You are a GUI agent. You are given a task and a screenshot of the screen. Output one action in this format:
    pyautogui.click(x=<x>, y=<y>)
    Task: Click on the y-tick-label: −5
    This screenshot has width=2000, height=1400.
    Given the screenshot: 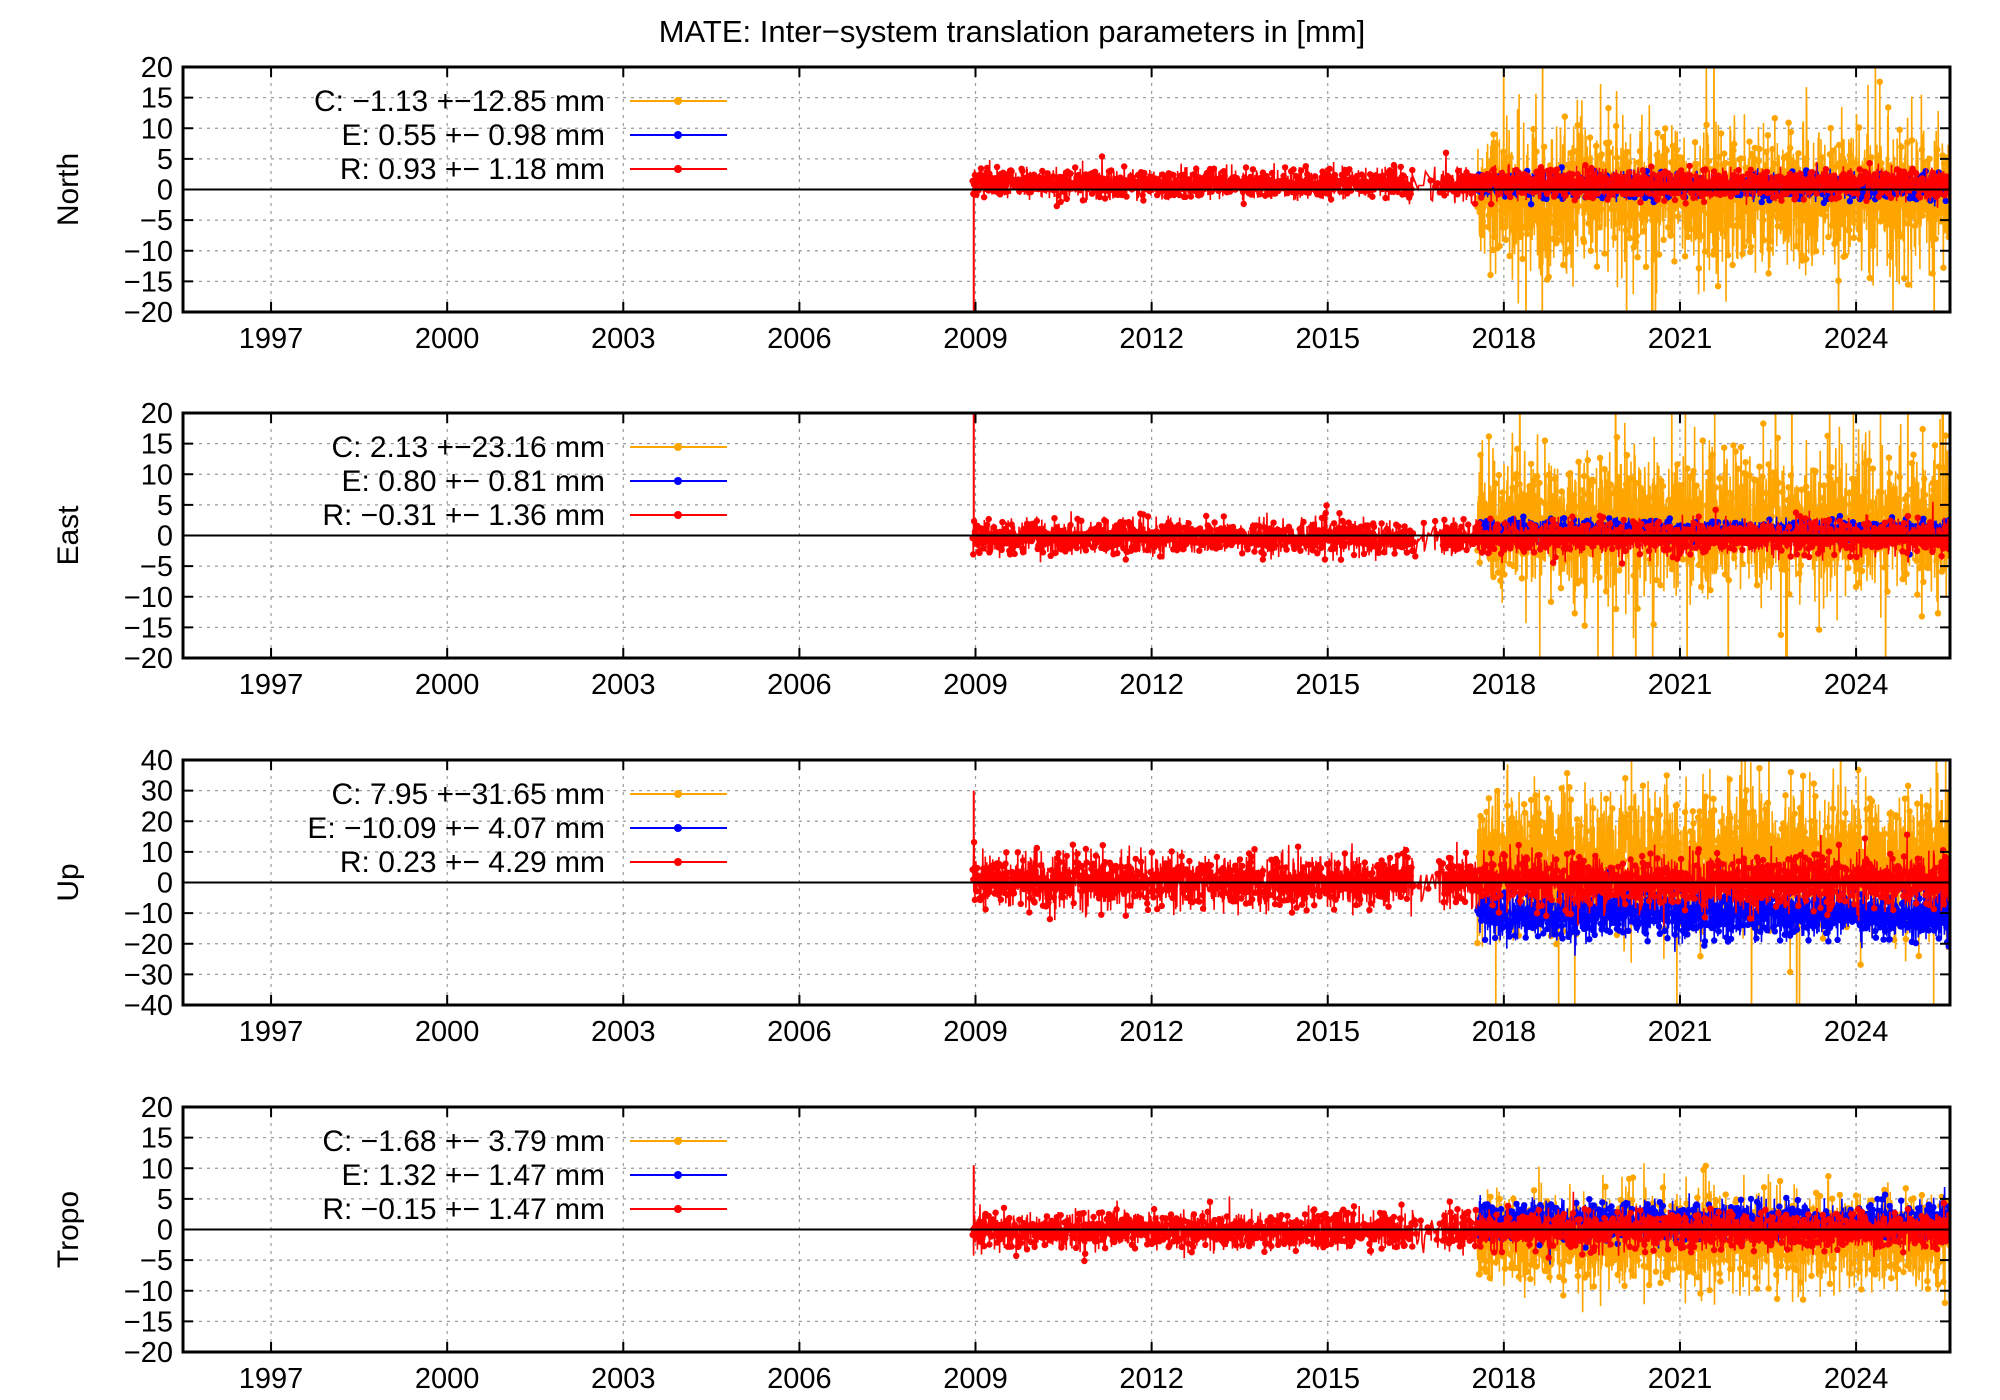 What is the action you would take?
    pyautogui.click(x=156, y=221)
    